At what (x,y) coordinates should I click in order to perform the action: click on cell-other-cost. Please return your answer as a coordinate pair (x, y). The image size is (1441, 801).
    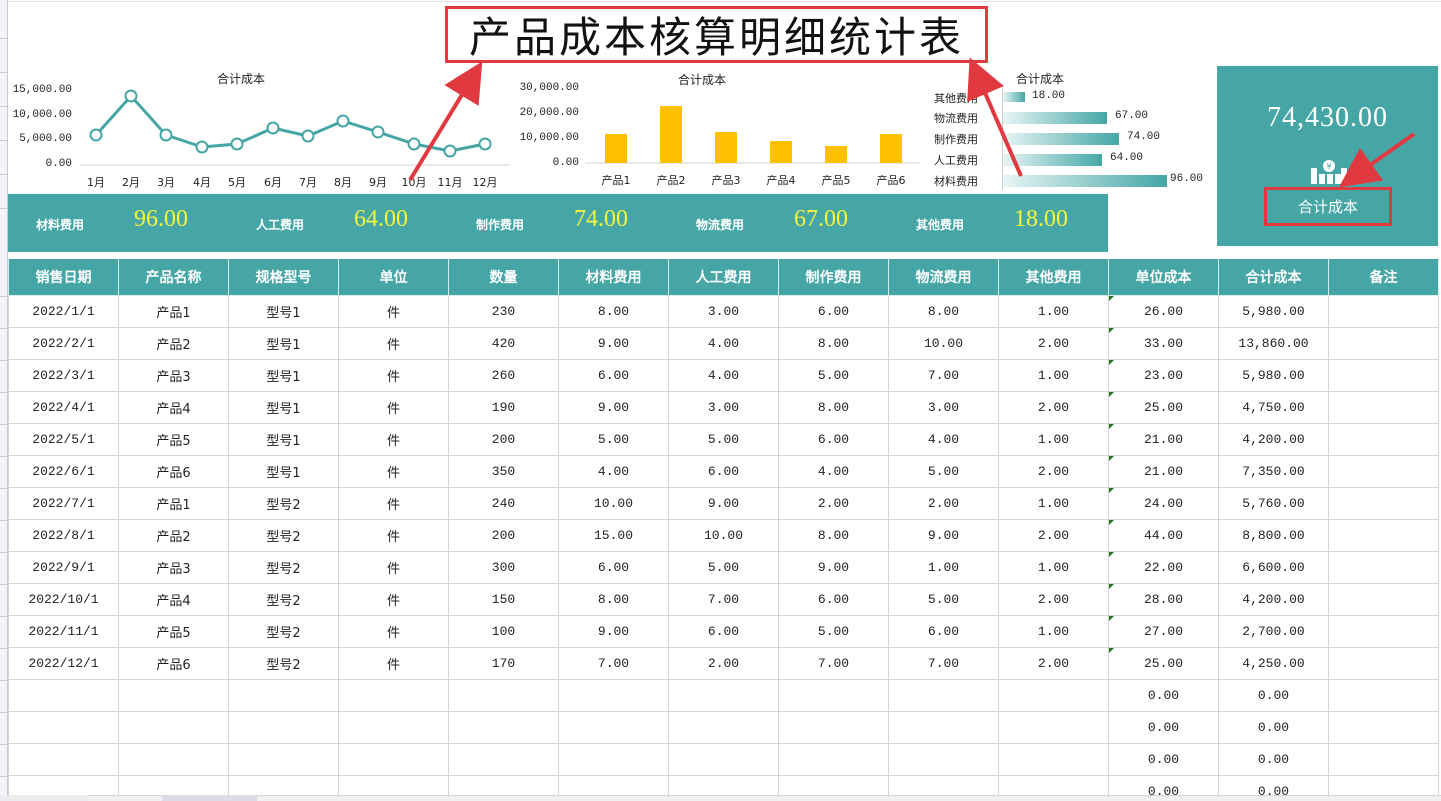
    Looking at the image, I should click on (1053, 695).